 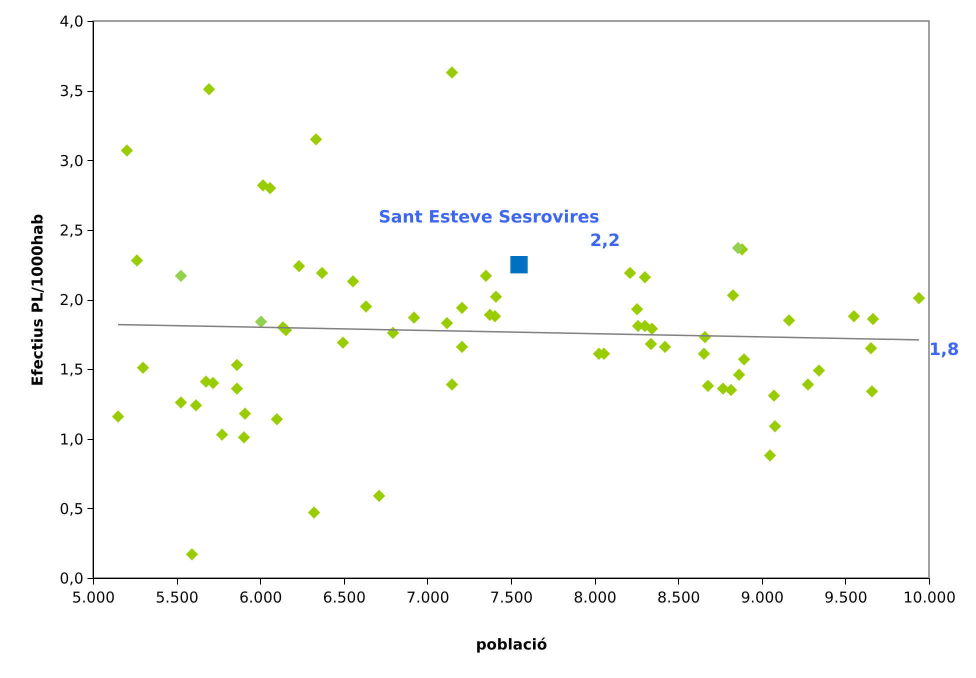 What do you see at coordinates (678, 597) in the screenshot?
I see `x-tick-label: 8.500` at bounding box center [678, 597].